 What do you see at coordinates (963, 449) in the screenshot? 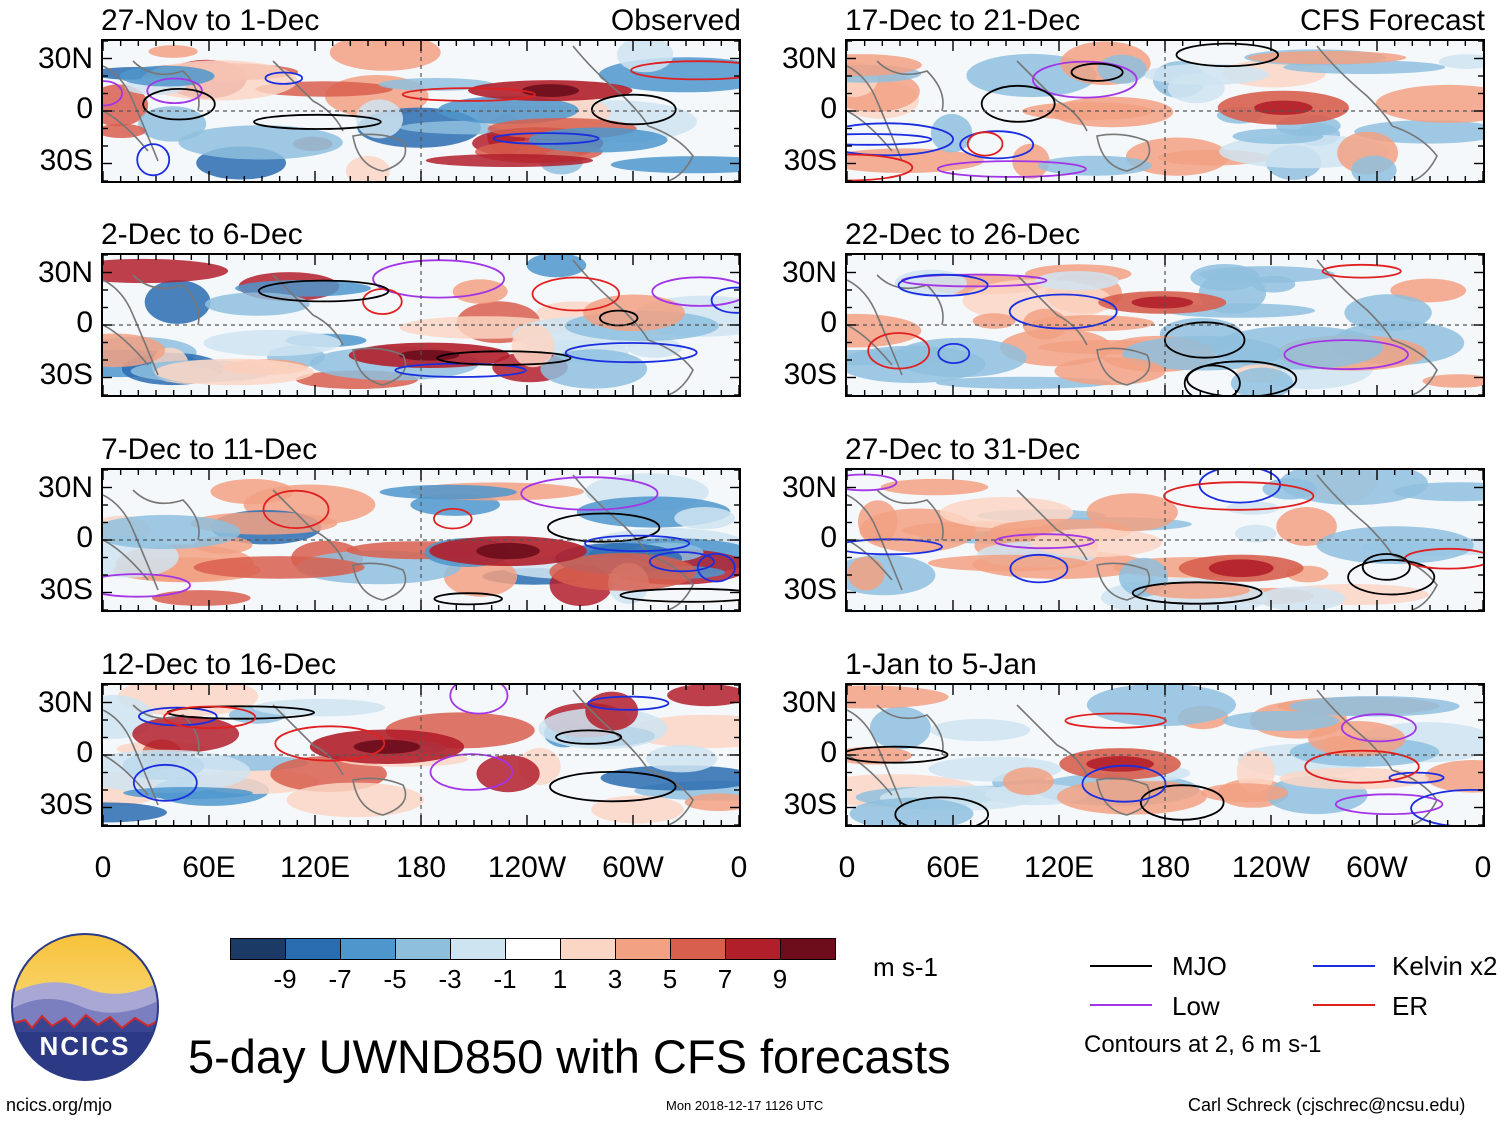
I see `panel-title: 27-Dec to 31-Dec` at bounding box center [963, 449].